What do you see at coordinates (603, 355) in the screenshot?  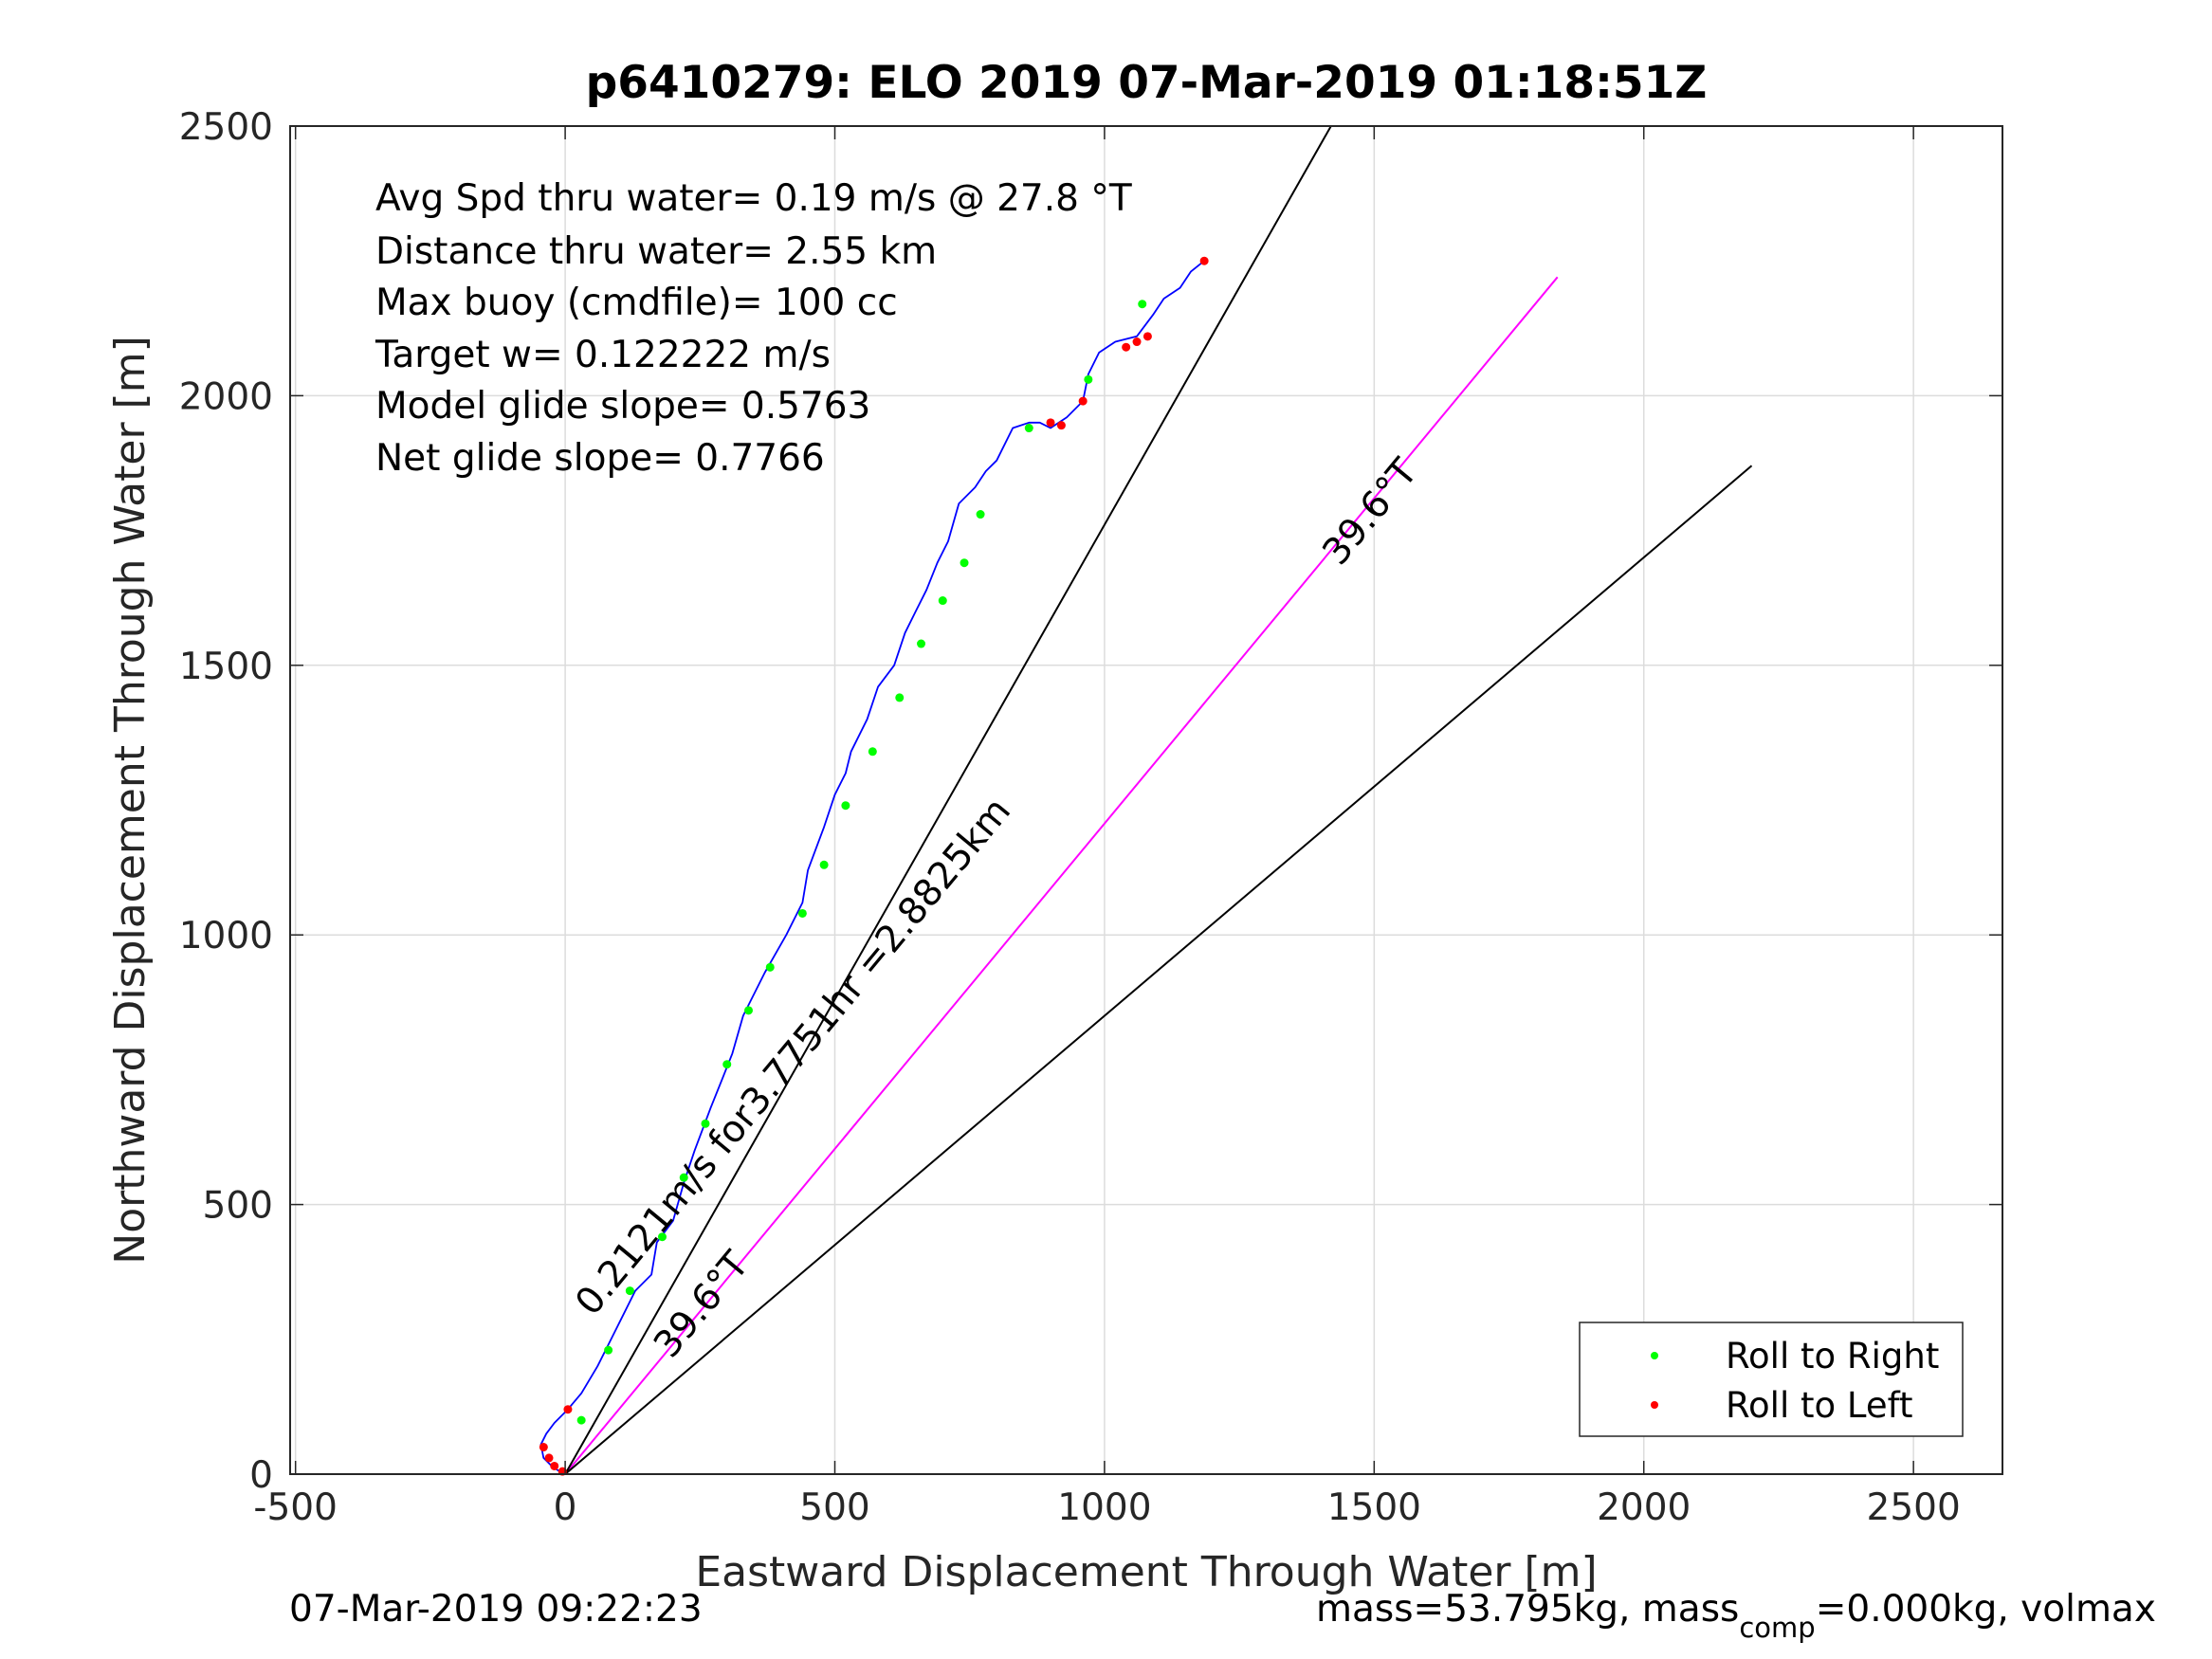 I see `stats-line-target-w: Target w= 0.122222 m/s` at bounding box center [603, 355].